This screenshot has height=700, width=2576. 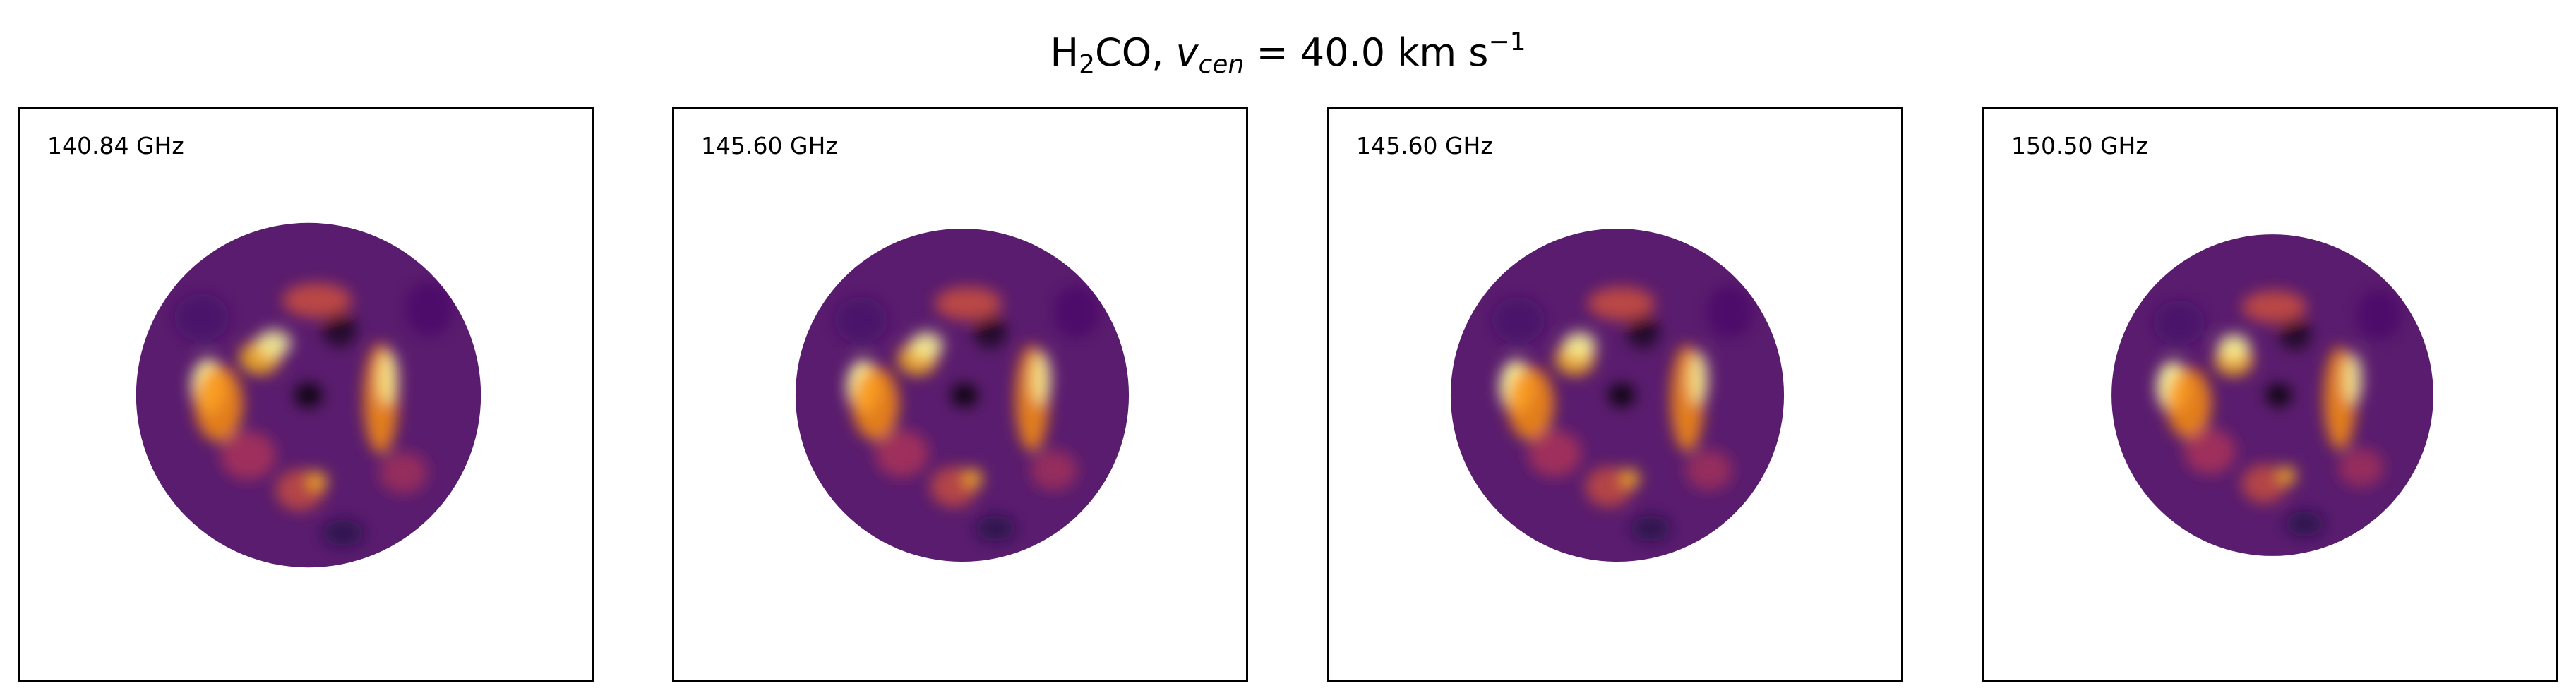 I want to click on frequency-label-1: 140.84 GHz, so click(x=115, y=145).